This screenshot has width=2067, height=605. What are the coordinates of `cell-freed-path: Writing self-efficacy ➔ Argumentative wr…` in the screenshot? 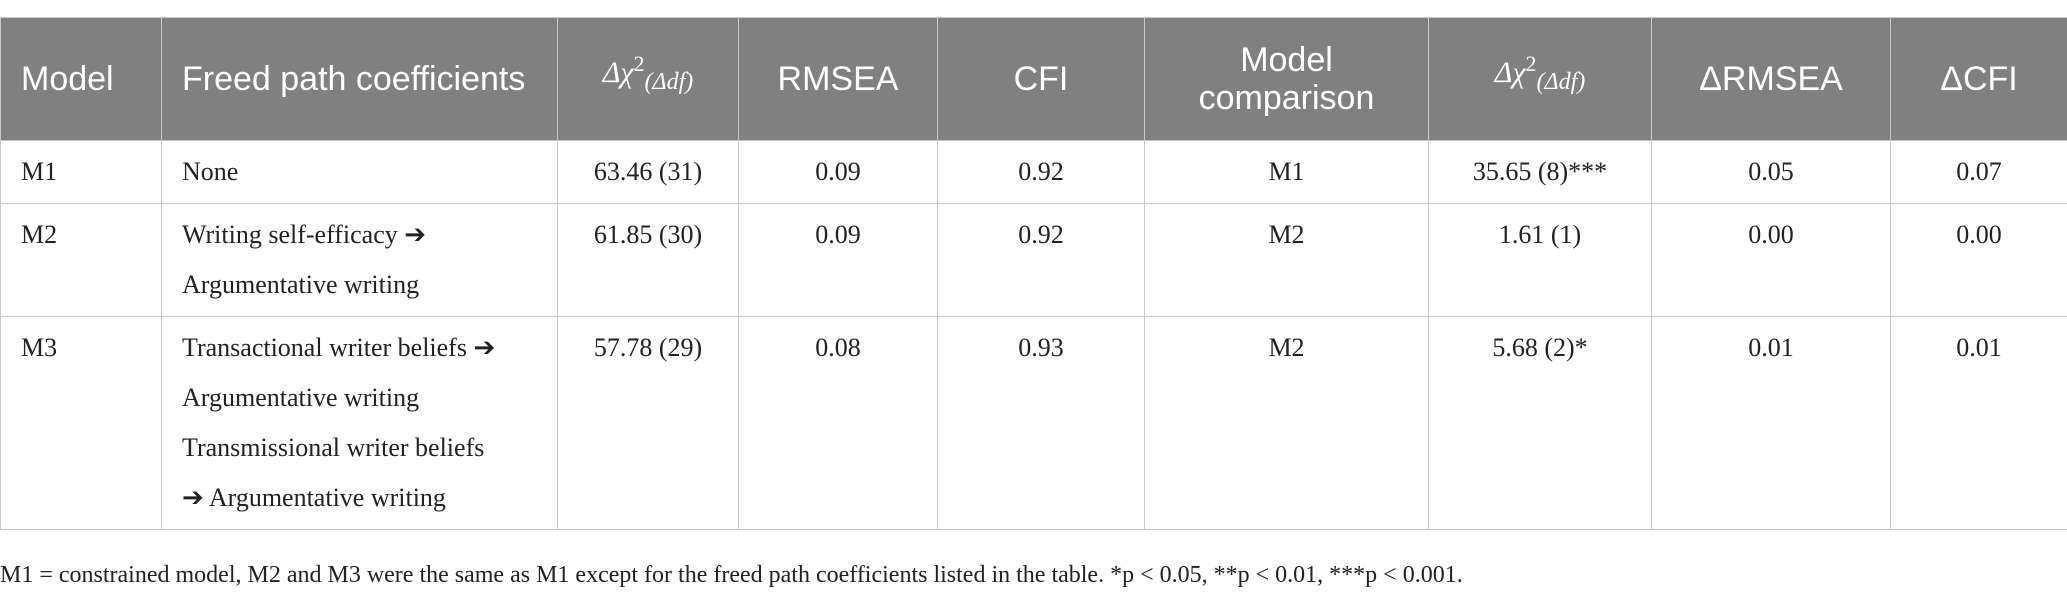 It's located at (359, 260).